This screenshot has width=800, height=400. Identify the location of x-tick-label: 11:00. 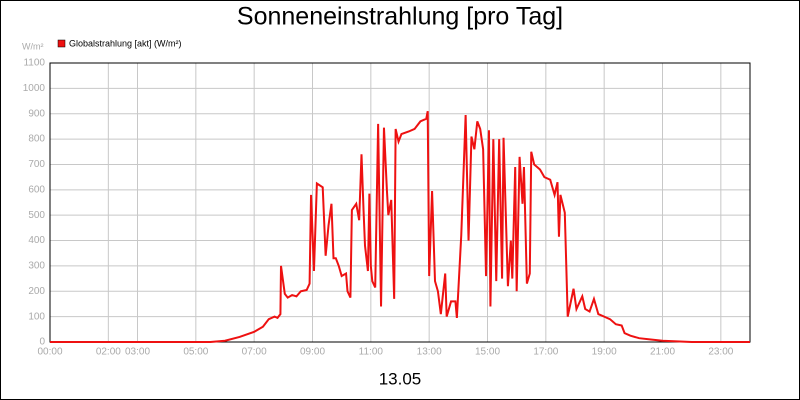
(371, 352).